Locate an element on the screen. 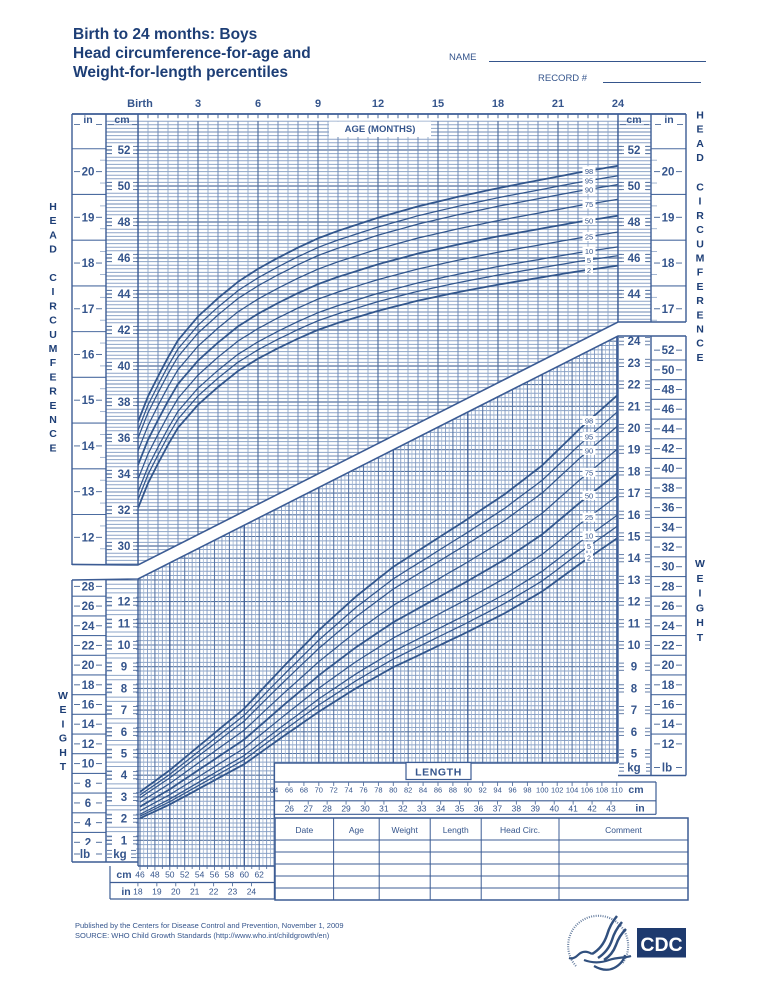 Image resolution: width=768 pixels, height=998 pixels. svg-text: 68 is located at coordinates (304, 790).